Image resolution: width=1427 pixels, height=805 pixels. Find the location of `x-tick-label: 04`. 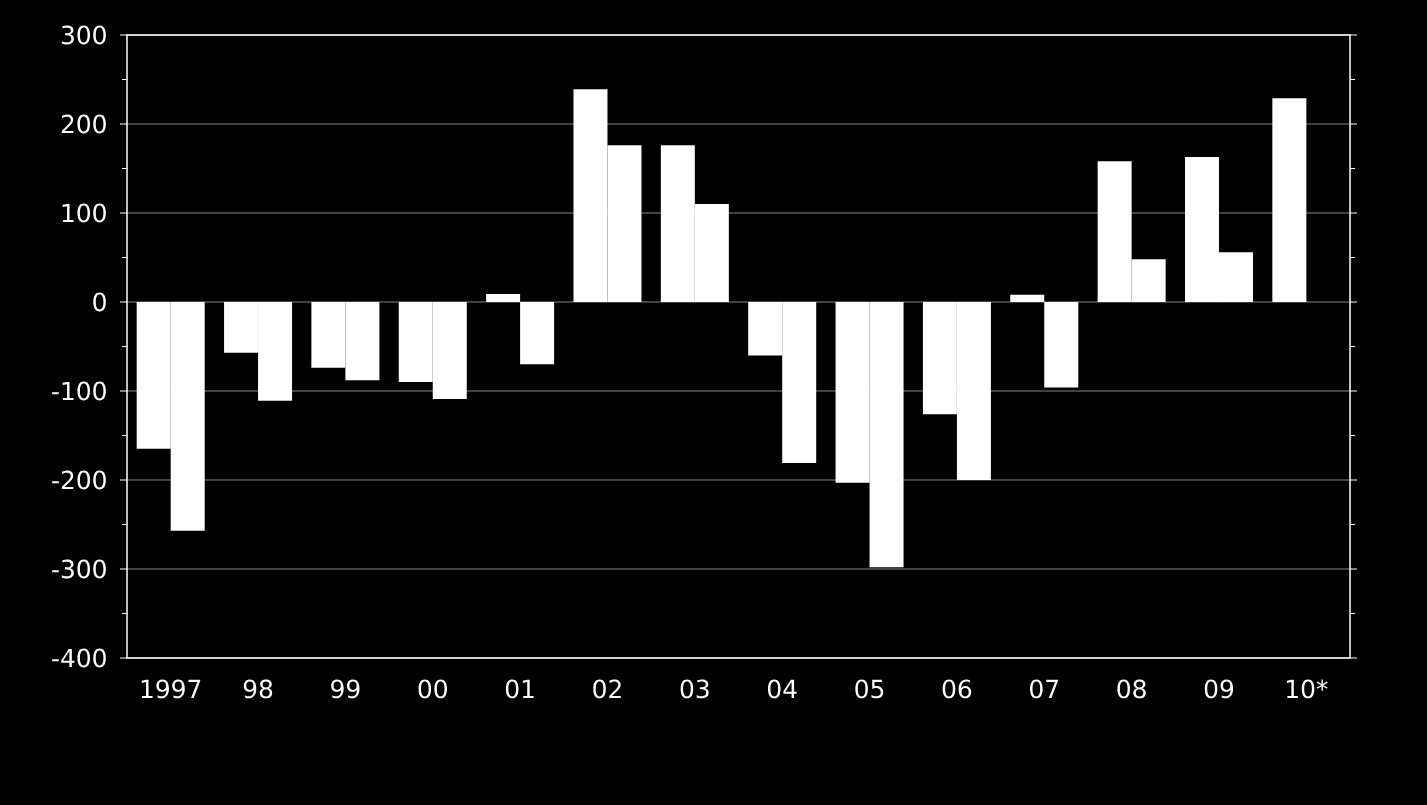

x-tick-label: 04 is located at coordinates (782, 689).